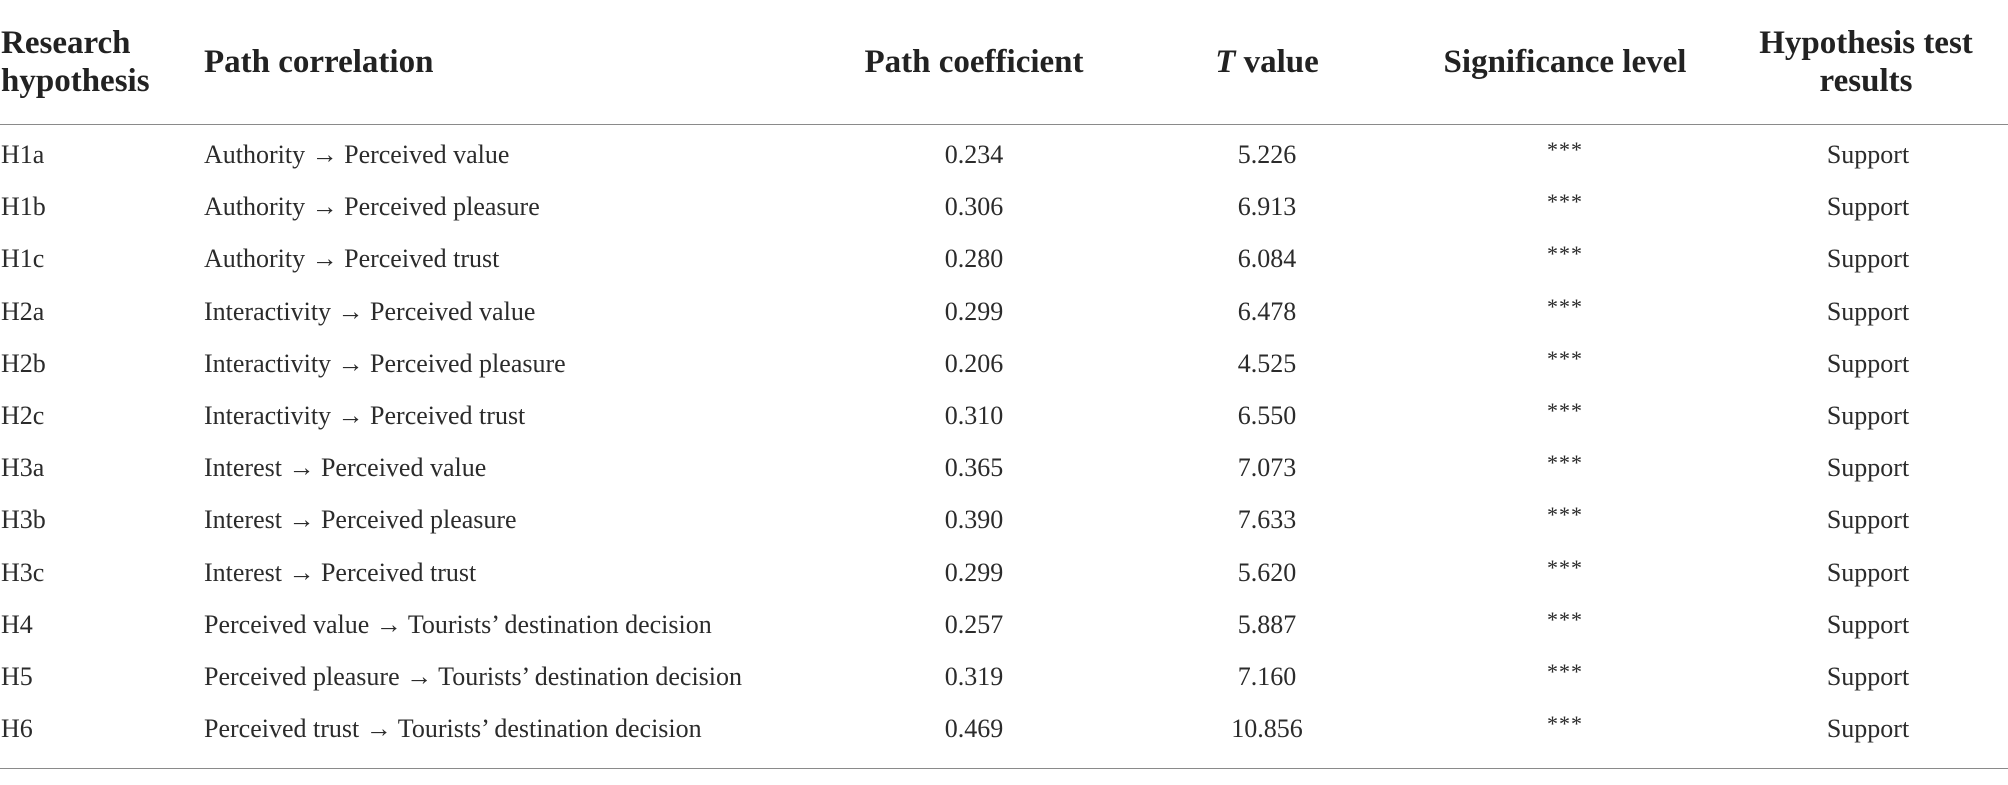  Describe the element at coordinates (974, 729) in the screenshot. I see `cell-path-coefficient: 0.469` at that location.